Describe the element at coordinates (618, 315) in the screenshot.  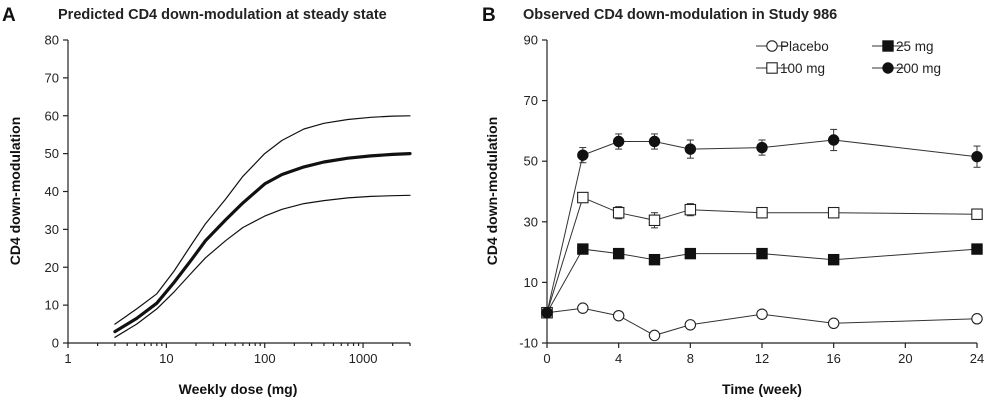
I see `panel-b-point-placebo-w4` at that location.